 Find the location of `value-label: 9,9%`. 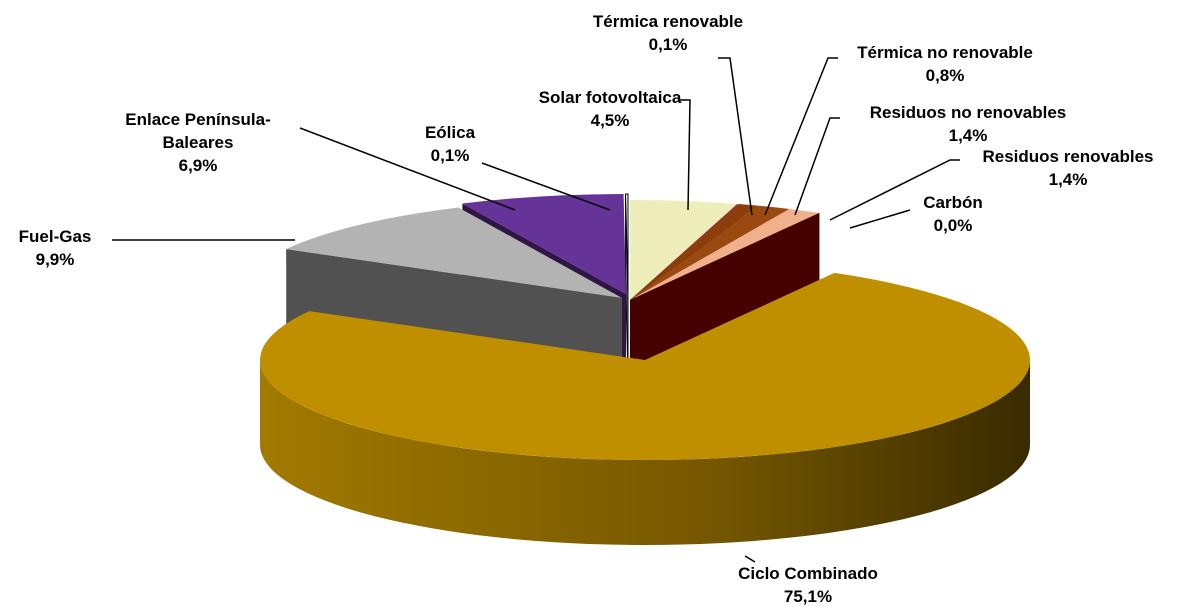

value-label: 9,9% is located at coordinates (55, 259).